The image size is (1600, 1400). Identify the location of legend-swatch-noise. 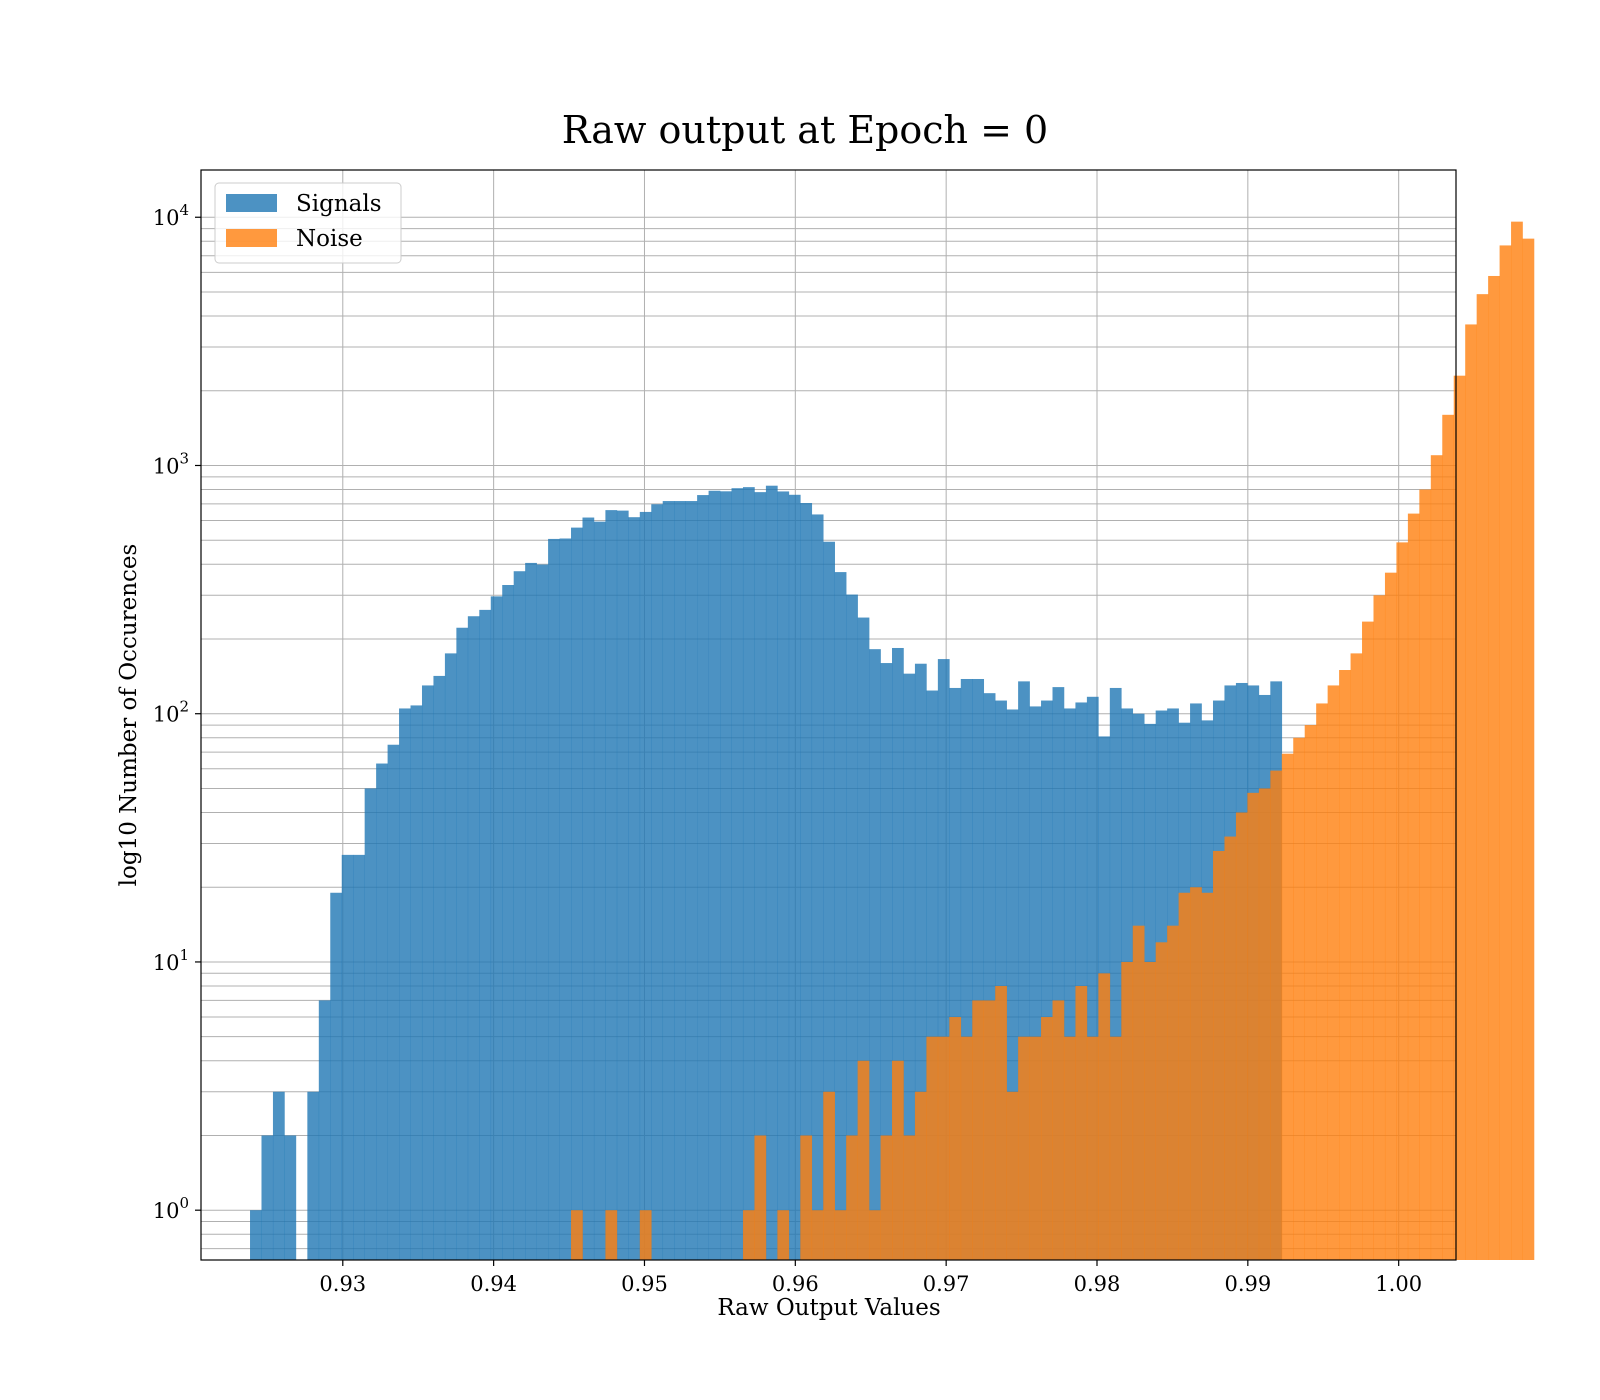
(251, 238).